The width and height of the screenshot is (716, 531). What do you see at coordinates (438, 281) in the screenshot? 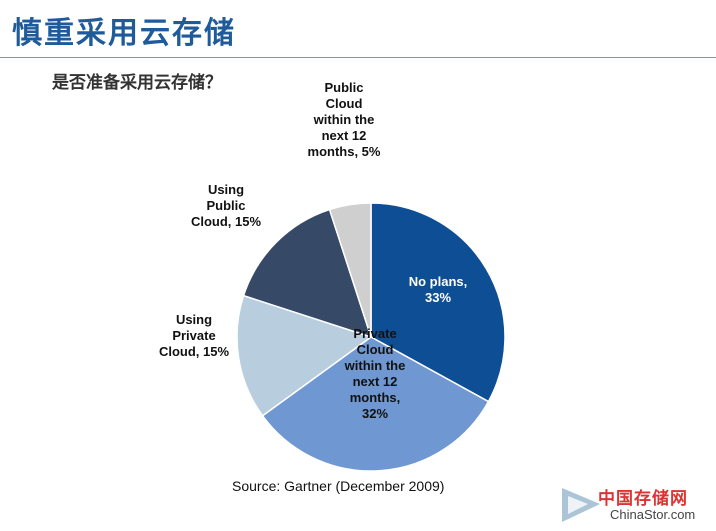
I see `pie-slice-label-line: No plans,` at bounding box center [438, 281].